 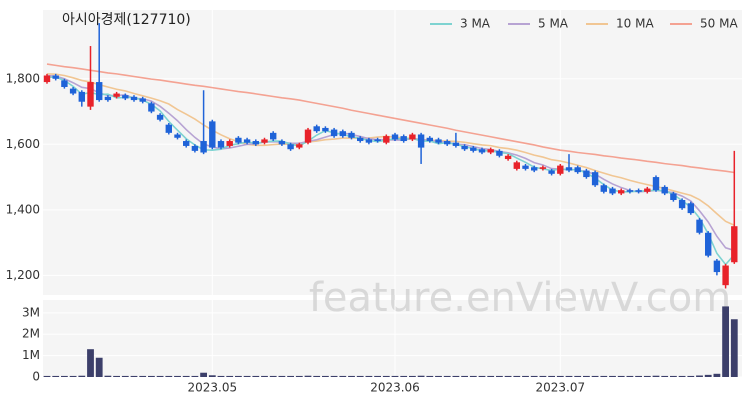 What do you see at coordinates (23, 209) in the screenshot?
I see `y-tick-label: 1,400` at bounding box center [23, 209].